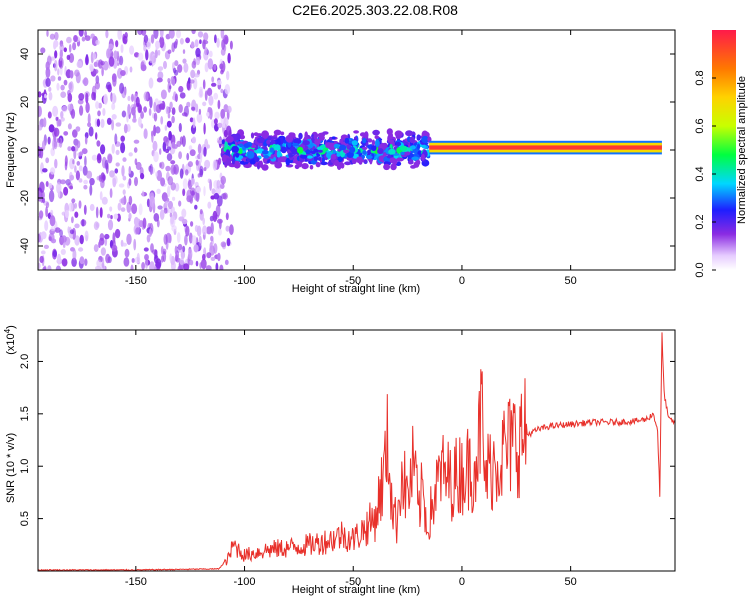 This screenshot has height=600, width=750. I want to click on x-tick-label: -100, so click(245, 582).